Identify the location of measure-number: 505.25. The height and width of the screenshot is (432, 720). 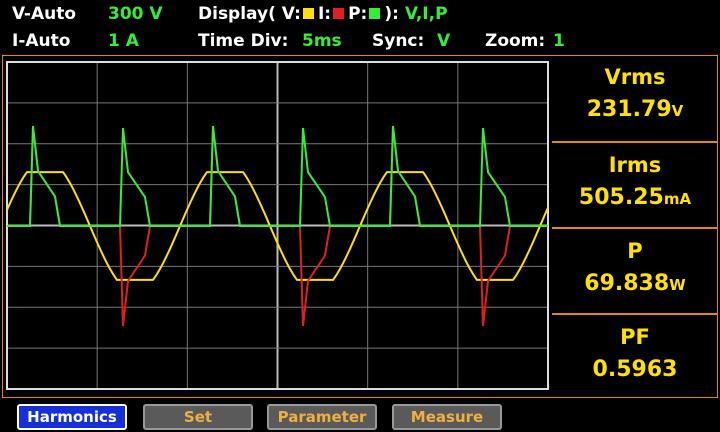
(621, 197).